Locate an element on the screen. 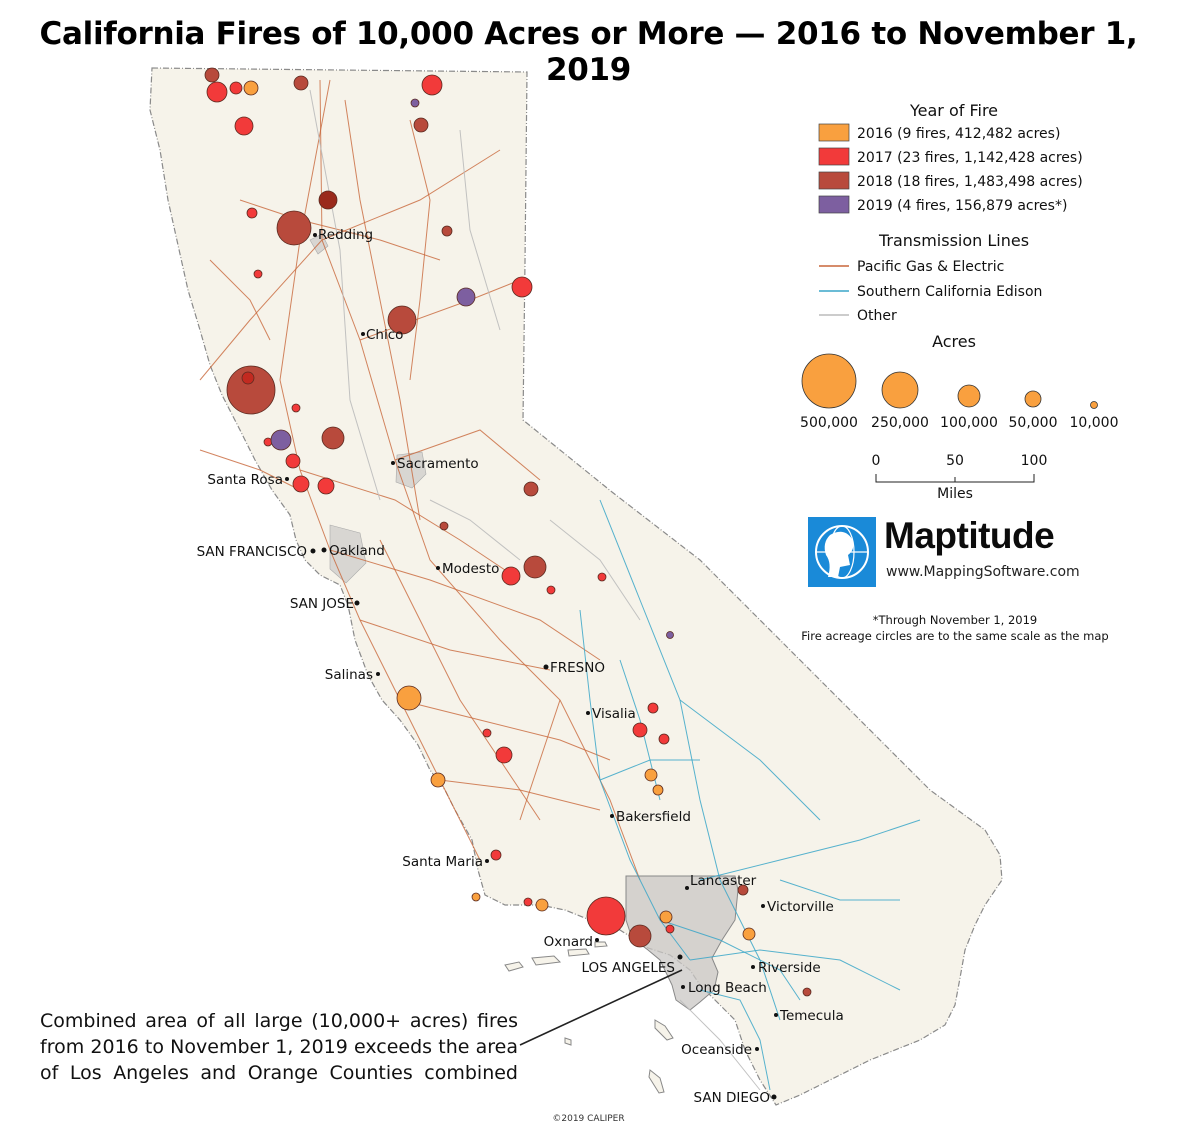 The image size is (1177, 1129). legend-label-2017: 2017 (23 fires, 1,142,428 acres) is located at coordinates (970, 158).